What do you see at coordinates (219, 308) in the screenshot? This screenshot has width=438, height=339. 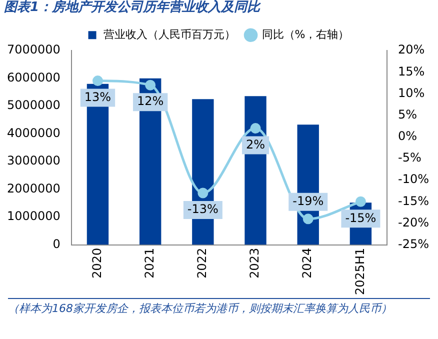 I see `text: （样本为168家开发房企，报表本位币若为港币，则按期末汇率换算为人民币）` at bounding box center [219, 308].